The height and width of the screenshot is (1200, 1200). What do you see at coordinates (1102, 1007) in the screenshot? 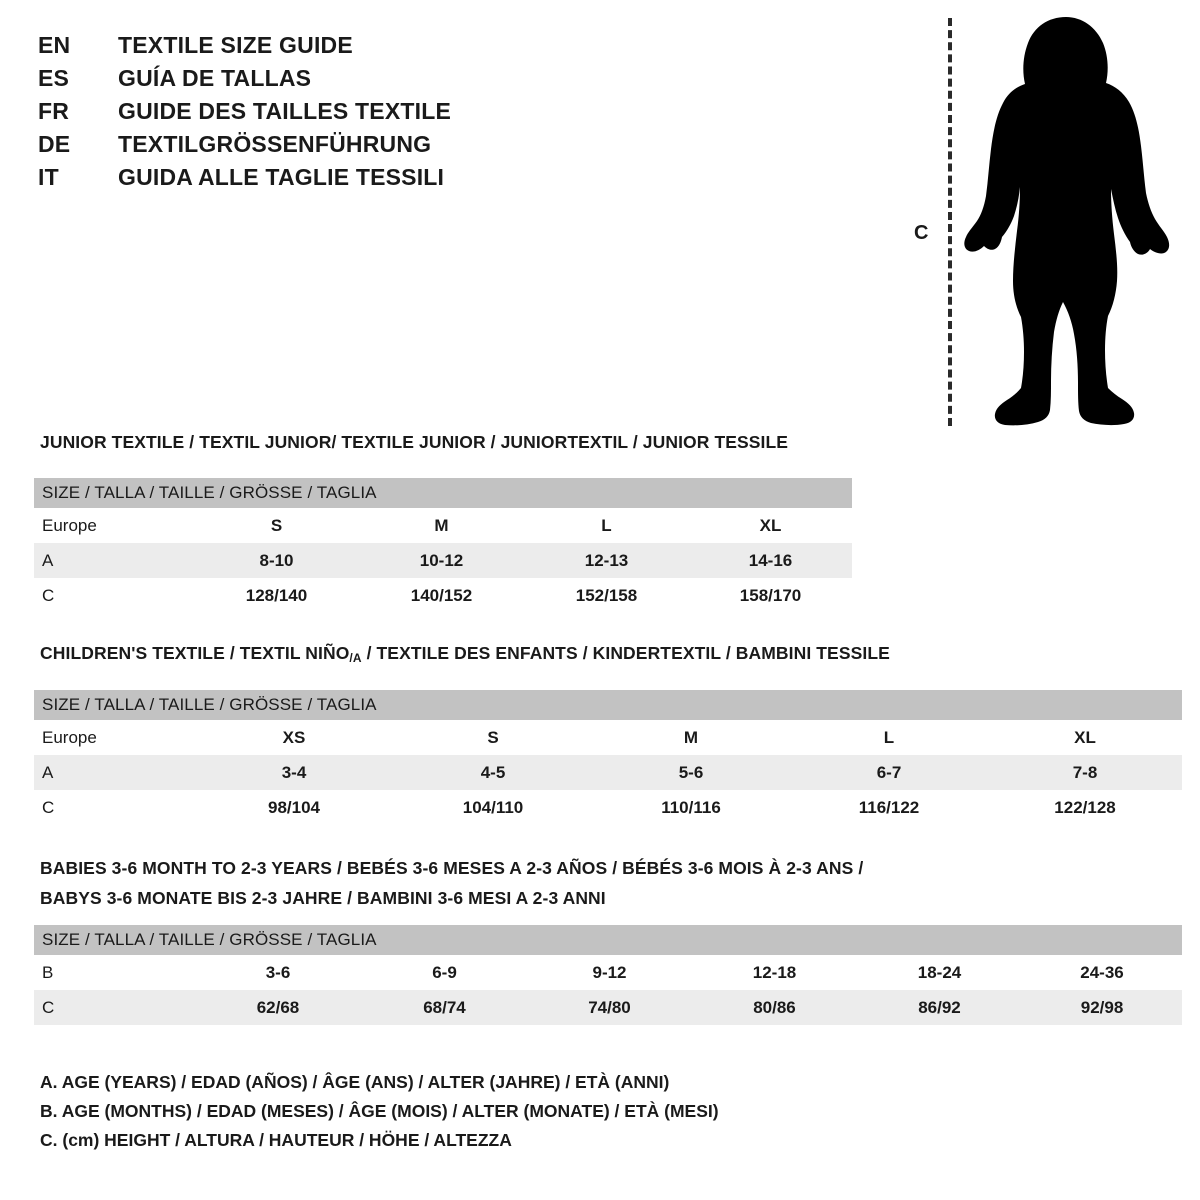
I see `babies-cell-c-5: 92/98` at bounding box center [1102, 1007].